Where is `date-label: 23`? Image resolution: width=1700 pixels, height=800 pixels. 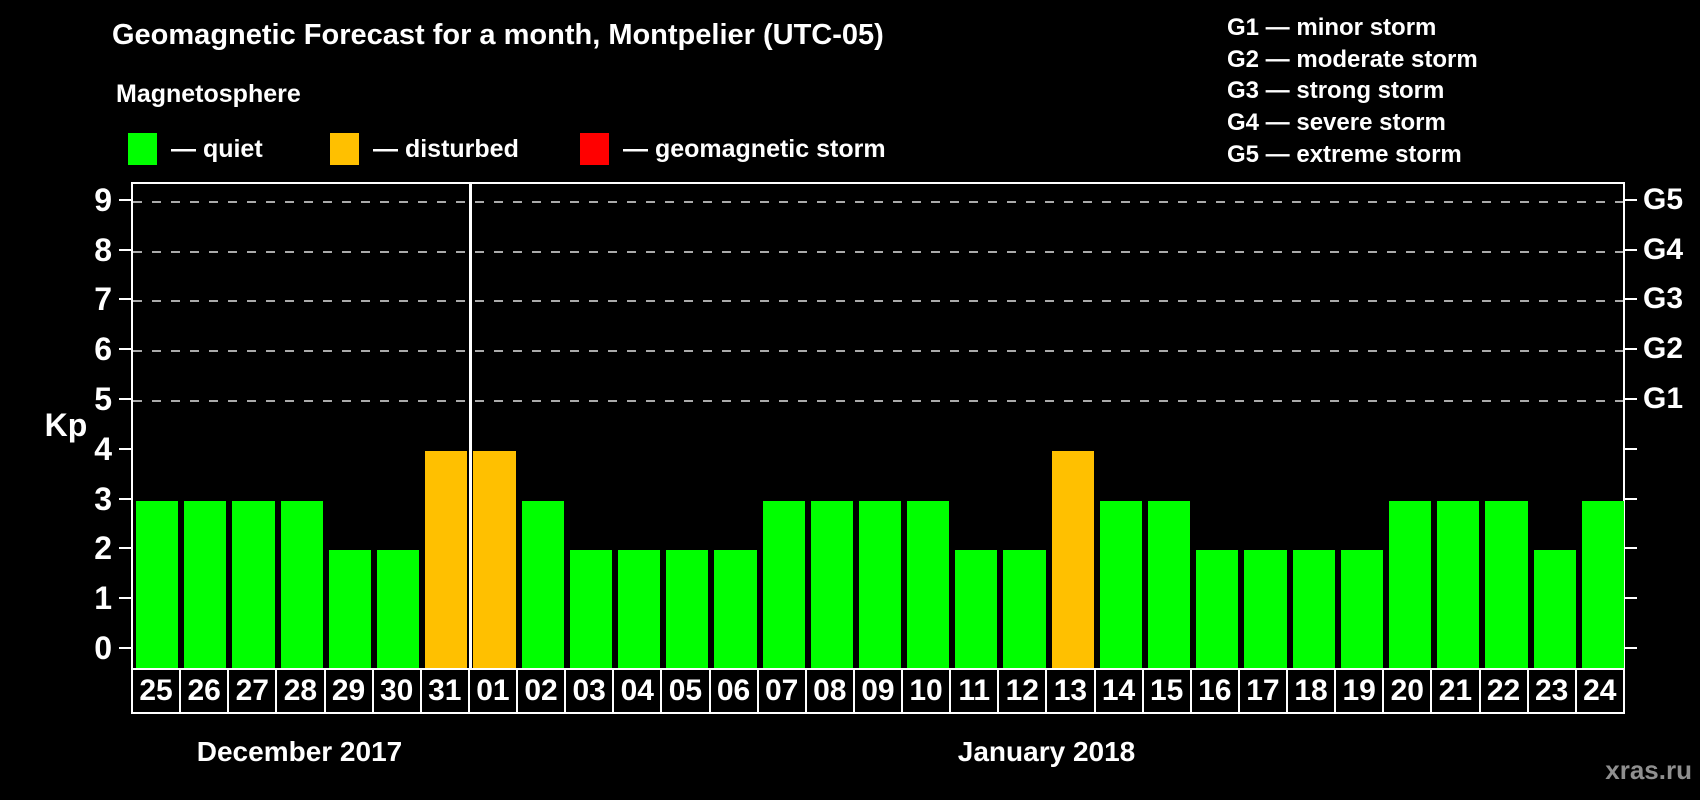 date-label: 23 is located at coordinates (1551, 691).